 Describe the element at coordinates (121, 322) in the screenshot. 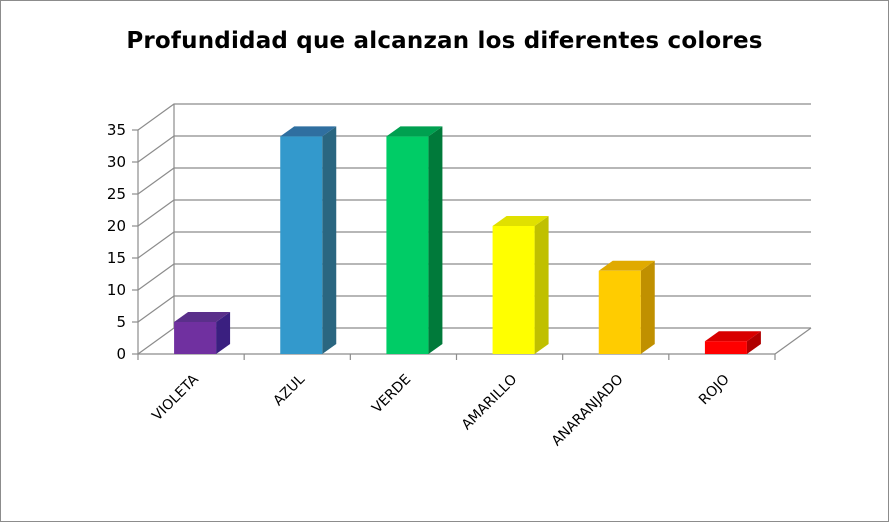

I see `y-tick-label: 5` at that location.